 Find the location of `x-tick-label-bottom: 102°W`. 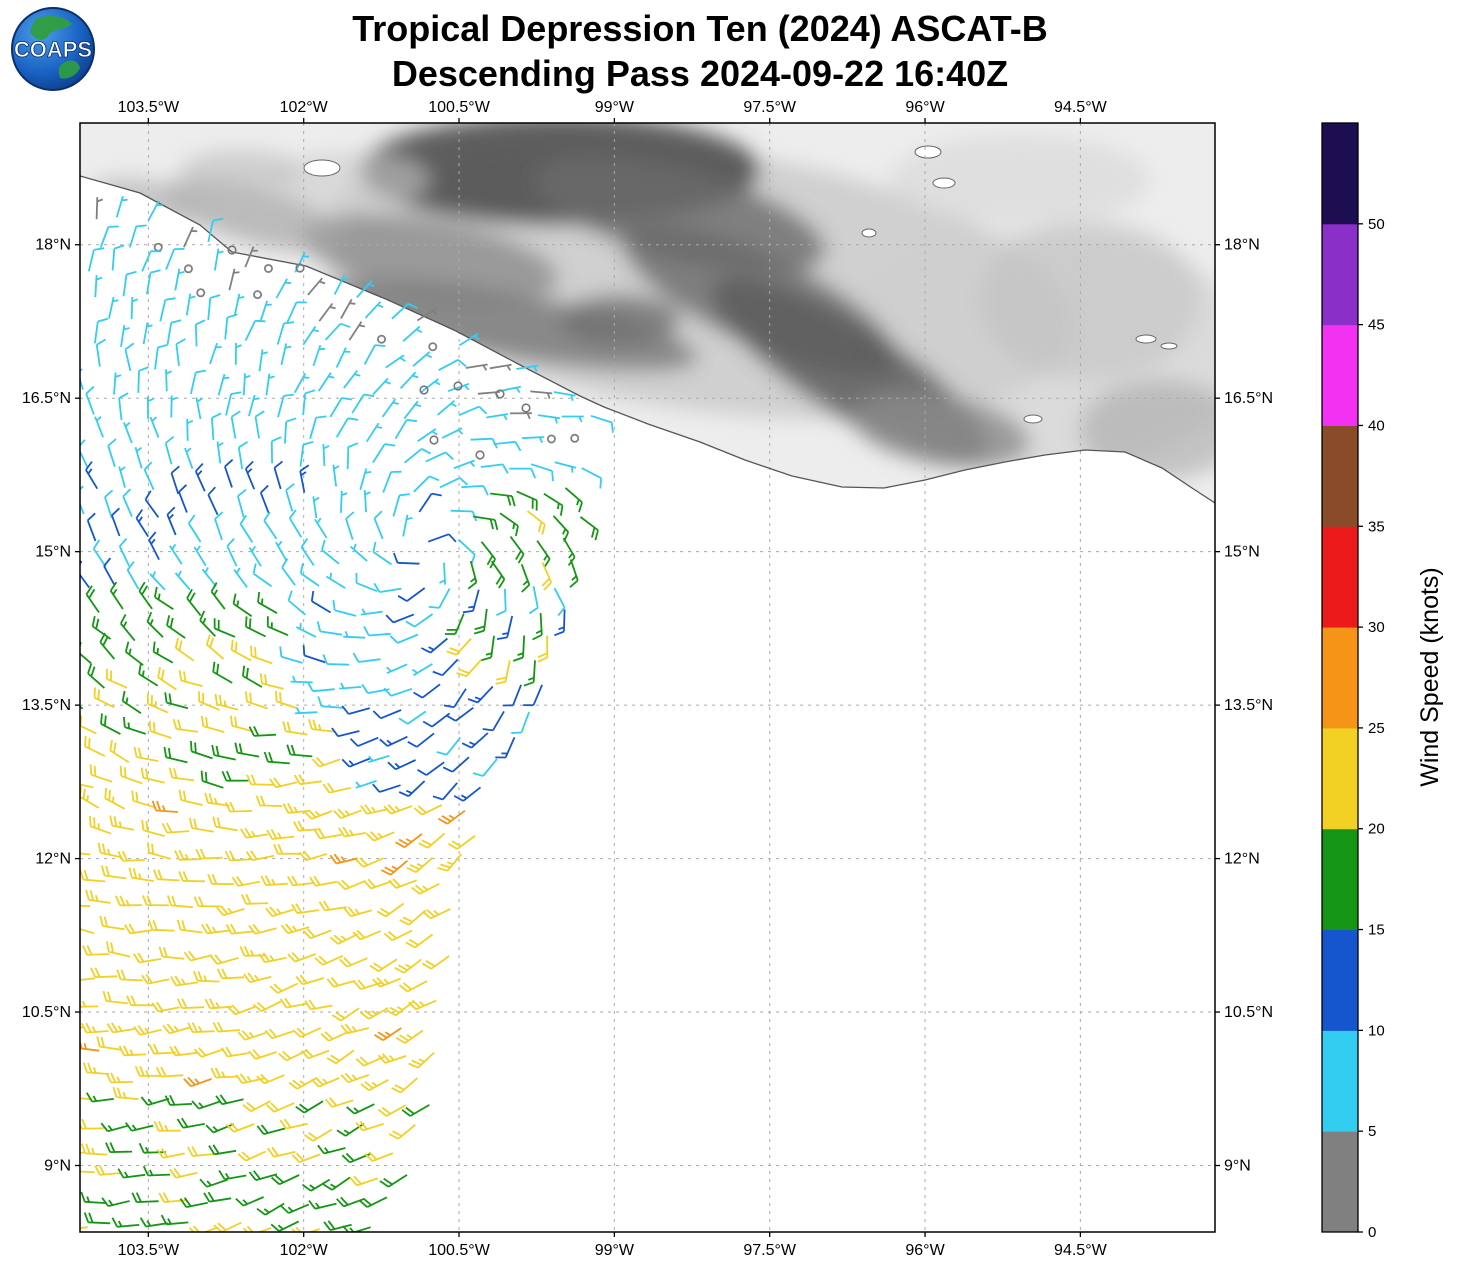

x-tick-label-bottom: 102°W is located at coordinates (304, 1250).